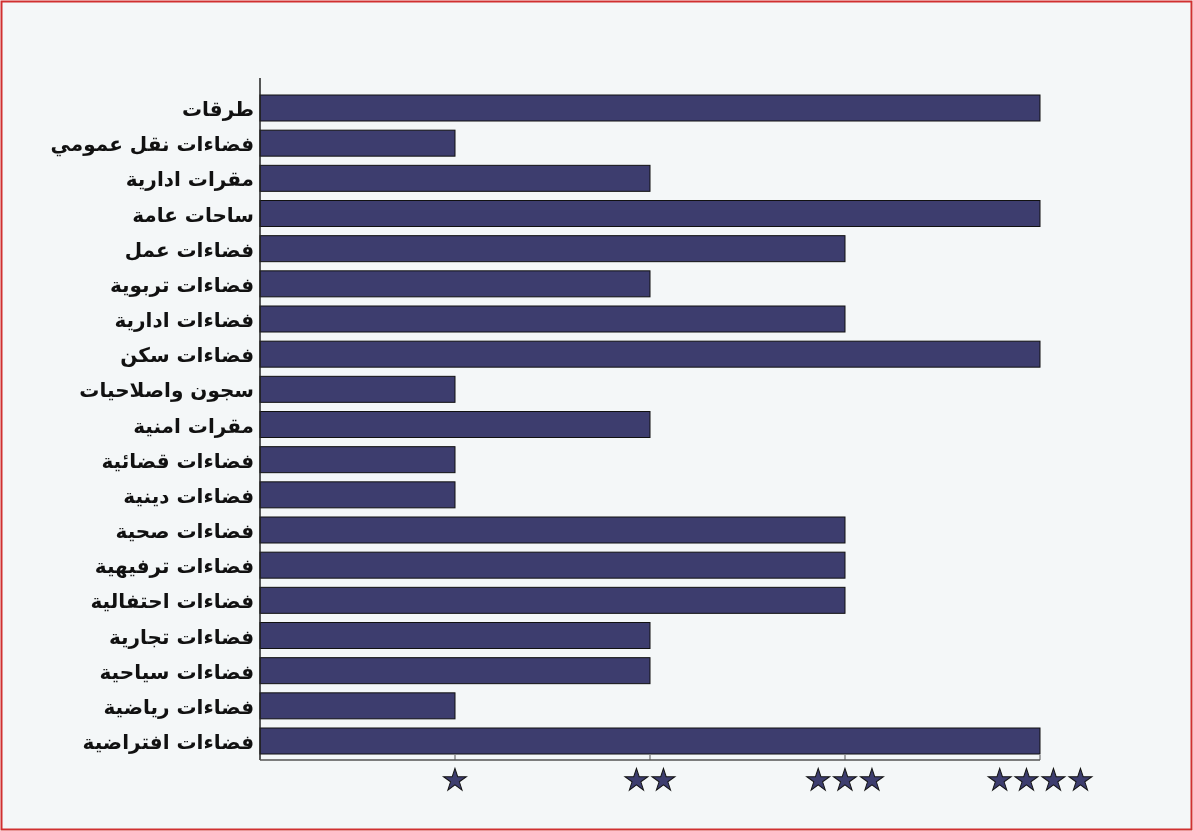 The height and width of the screenshot is (831, 1193). Describe the element at coordinates (650, 779) in the screenshot. I see `annotation: ★★` at that location.